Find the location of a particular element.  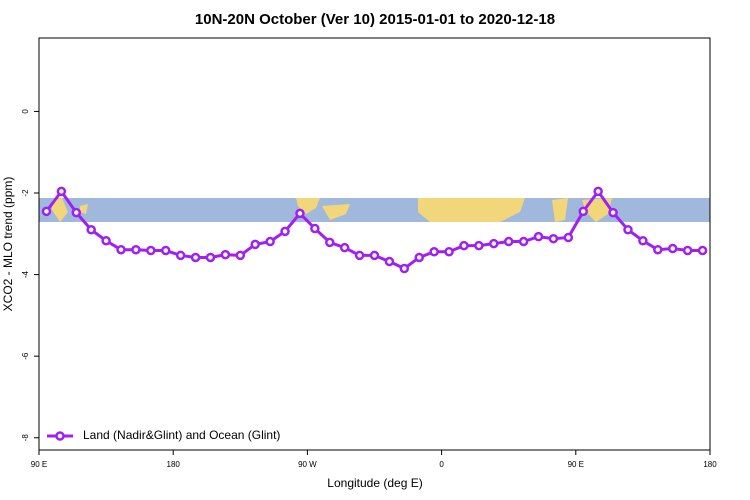

y-tick-label: -6 is located at coordinates (25, 356).